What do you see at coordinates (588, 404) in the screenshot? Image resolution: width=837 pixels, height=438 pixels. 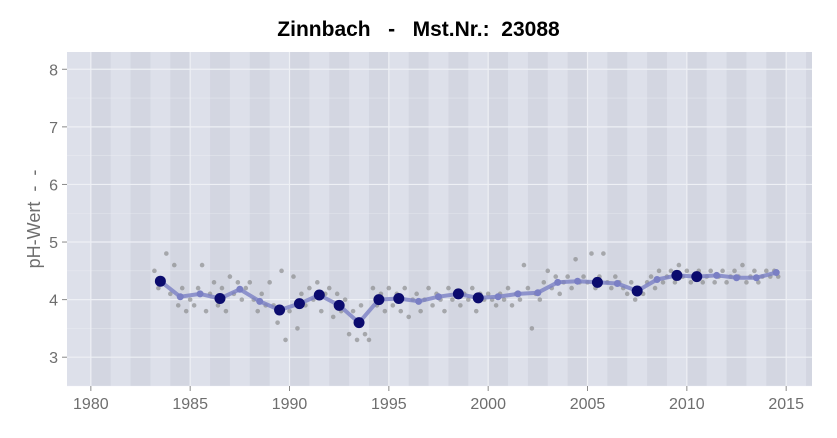 I see `x-tick-label: 2005` at bounding box center [588, 404].